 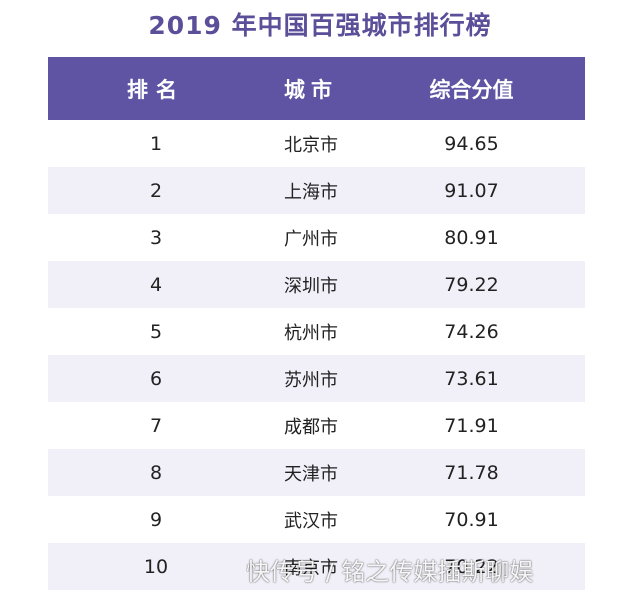 What do you see at coordinates (471, 472) in the screenshot?
I see `cell-score: 71.78` at bounding box center [471, 472].